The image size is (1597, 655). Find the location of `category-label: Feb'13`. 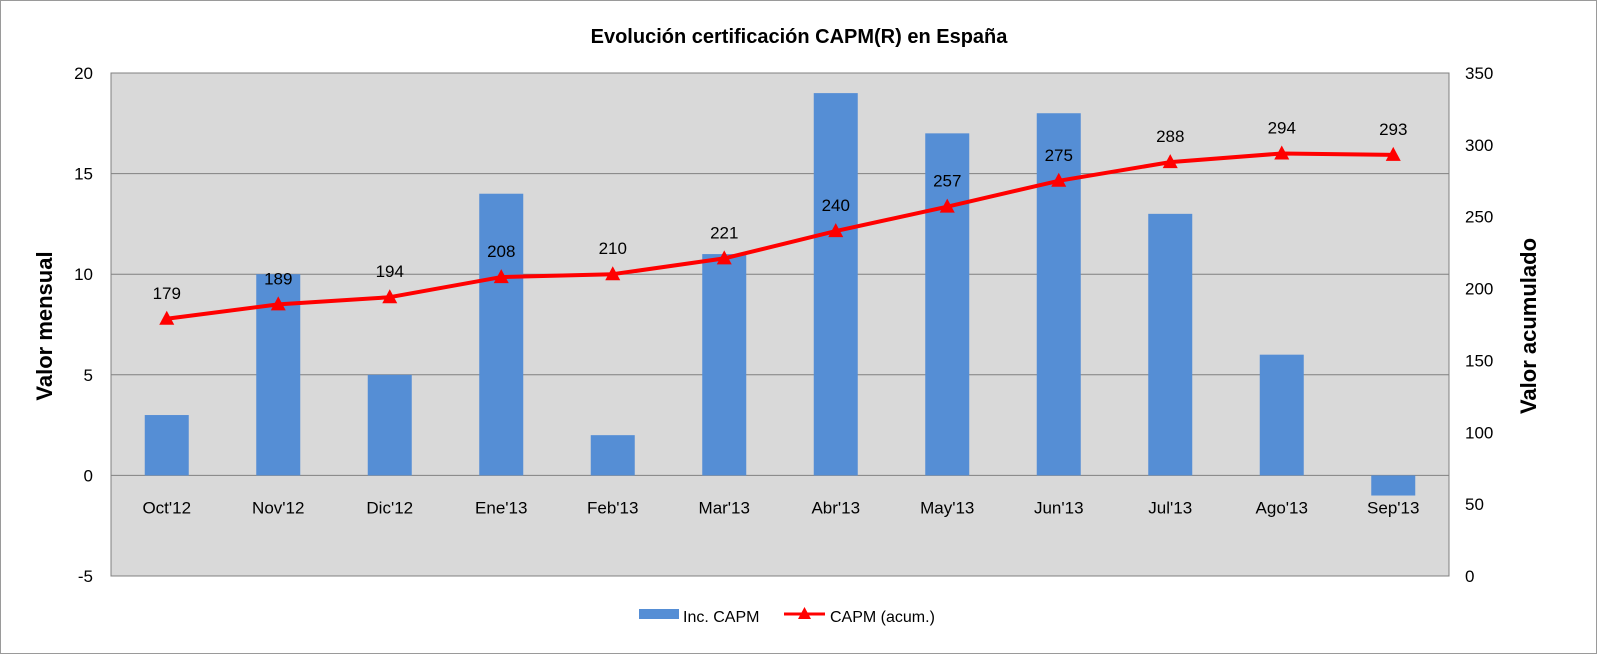

category-label: Feb'13 is located at coordinates (612, 507).